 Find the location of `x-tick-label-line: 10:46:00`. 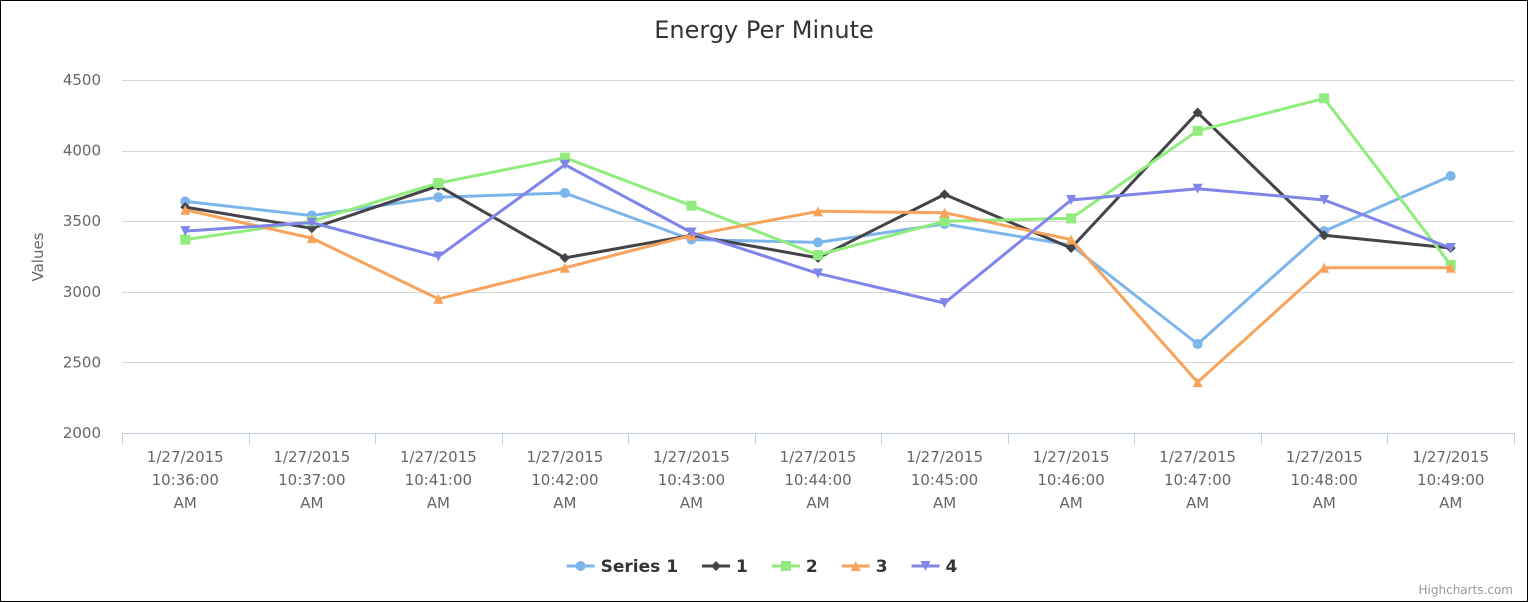

x-tick-label-line: 10:46:00 is located at coordinates (1070, 480).